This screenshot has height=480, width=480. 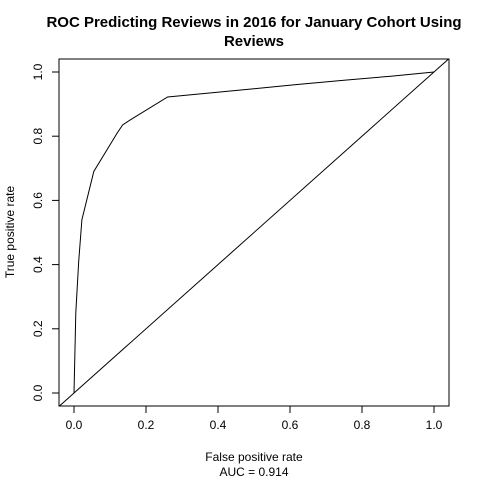 I want to click on y-axis: 0.0 0.2 0.4 0.6 0.8 1.0, so click(x=45, y=232).